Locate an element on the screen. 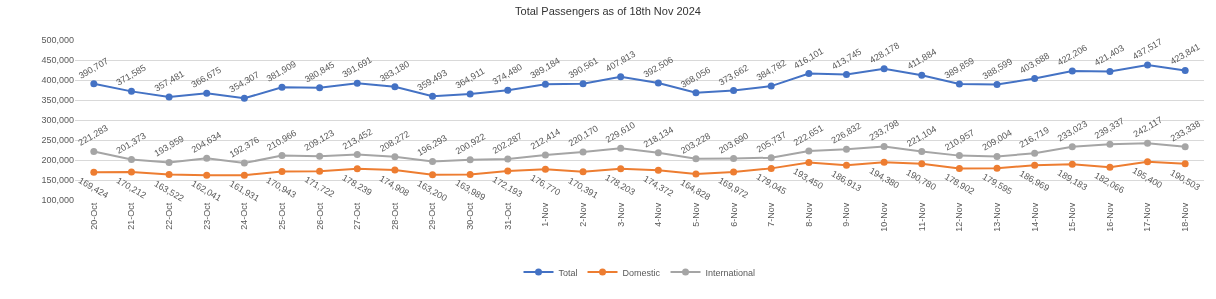 This screenshot has height=299, width=1216. x-tick-label: 29-Oct is located at coordinates (432, 216).